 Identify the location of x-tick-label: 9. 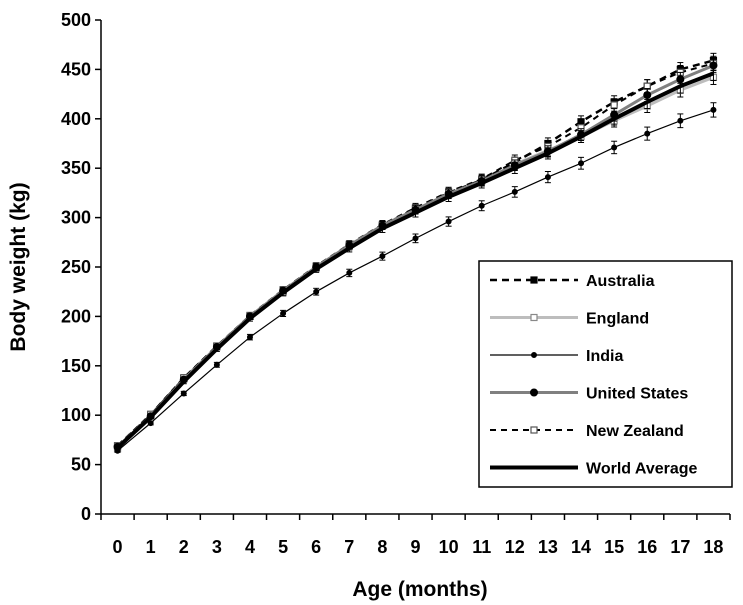
(415, 547).